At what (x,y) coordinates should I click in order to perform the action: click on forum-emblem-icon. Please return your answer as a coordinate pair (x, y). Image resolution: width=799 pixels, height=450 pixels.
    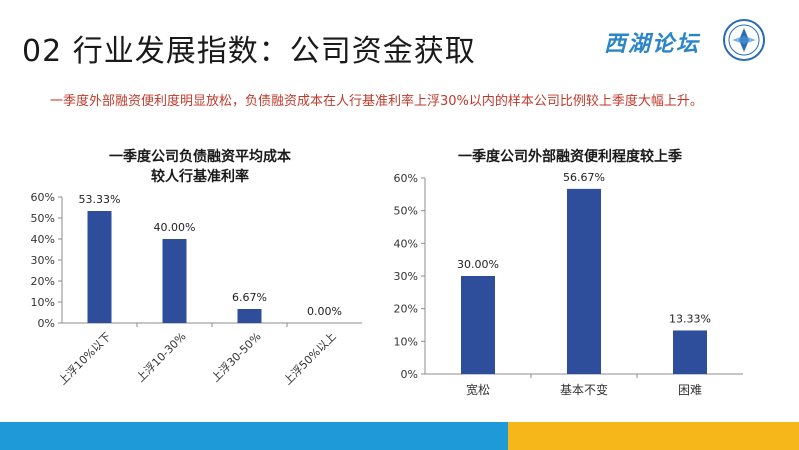
    Looking at the image, I should click on (744, 40).